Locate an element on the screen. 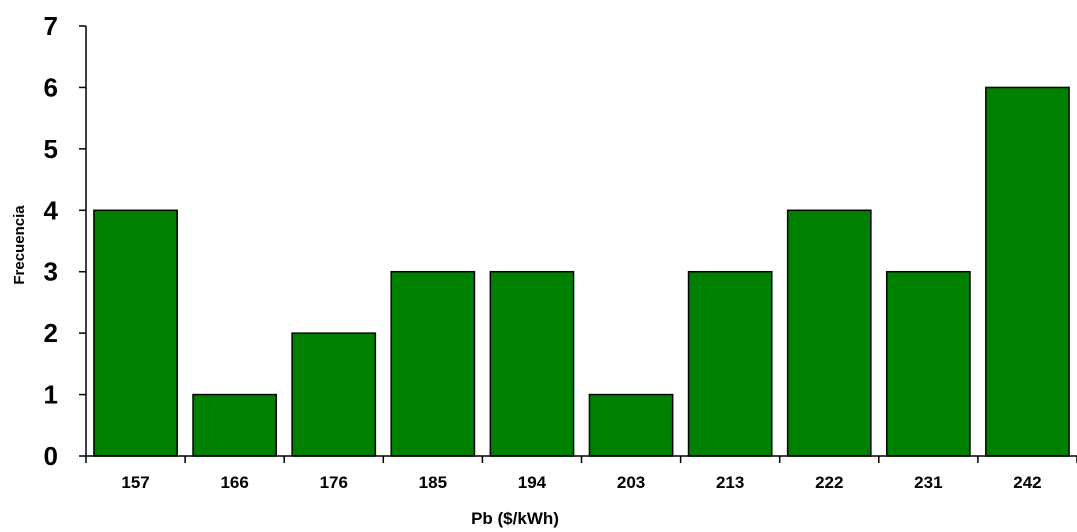 This screenshot has width=1077, height=532. x-tick-label-222: 222 is located at coordinates (829, 482).